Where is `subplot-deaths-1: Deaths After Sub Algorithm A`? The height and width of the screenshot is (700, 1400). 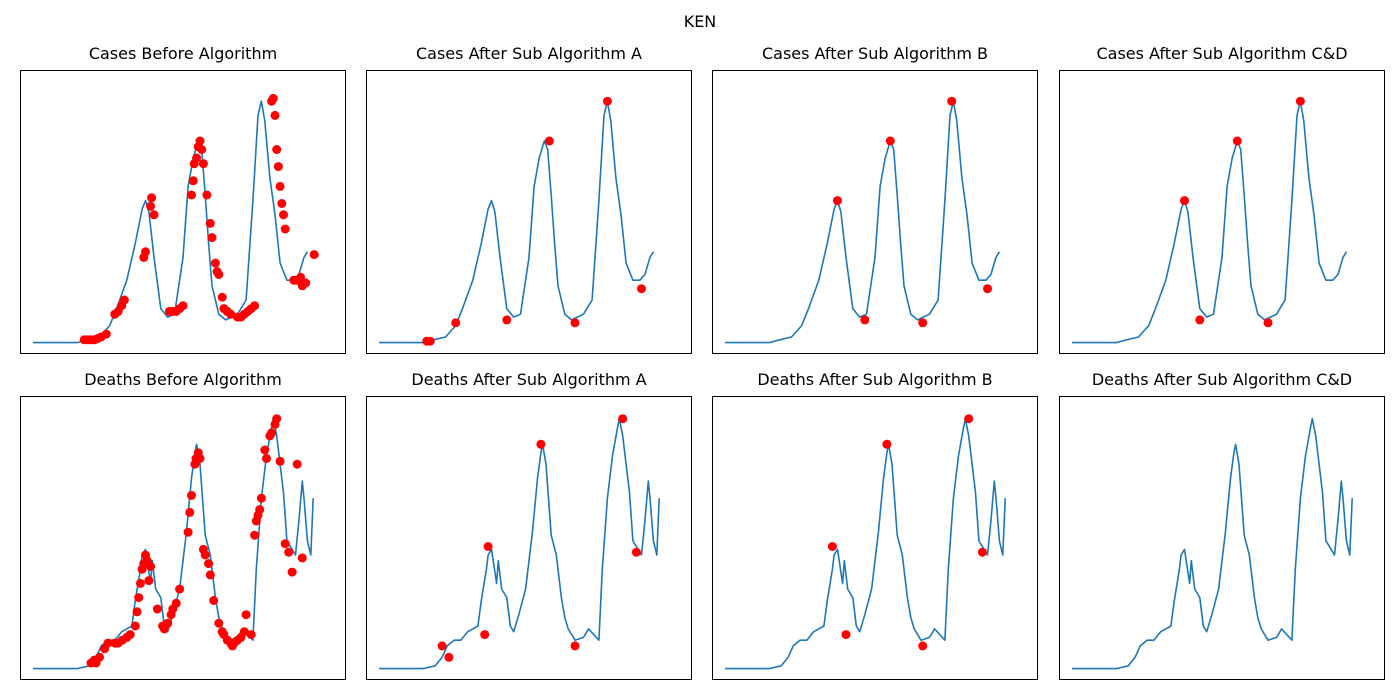
subplot-deaths-1: Deaths After Sub Algorithm A is located at coordinates (529, 524).